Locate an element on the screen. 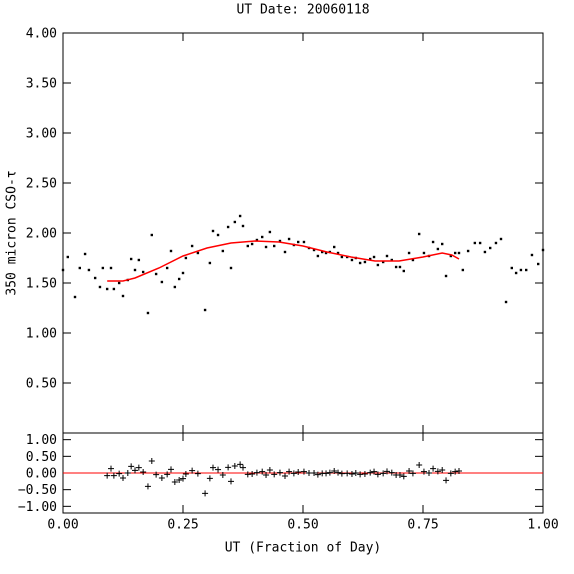 Image resolution: width=574 pixels, height=574 pixels. x-tick-label: 0.75 is located at coordinates (422, 525).